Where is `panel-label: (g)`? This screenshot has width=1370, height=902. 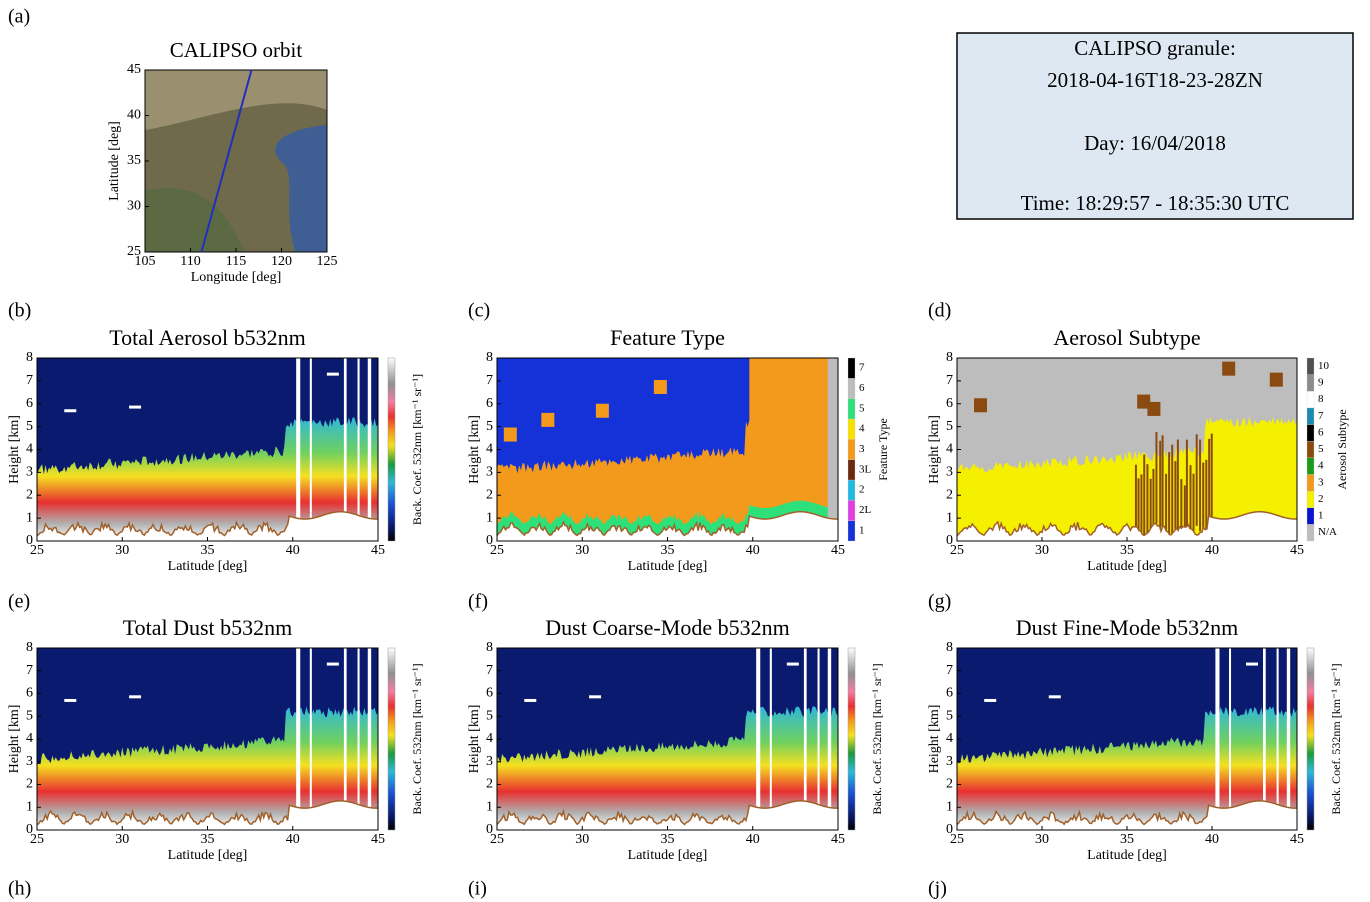 panel-label: (g) is located at coordinates (939, 602).